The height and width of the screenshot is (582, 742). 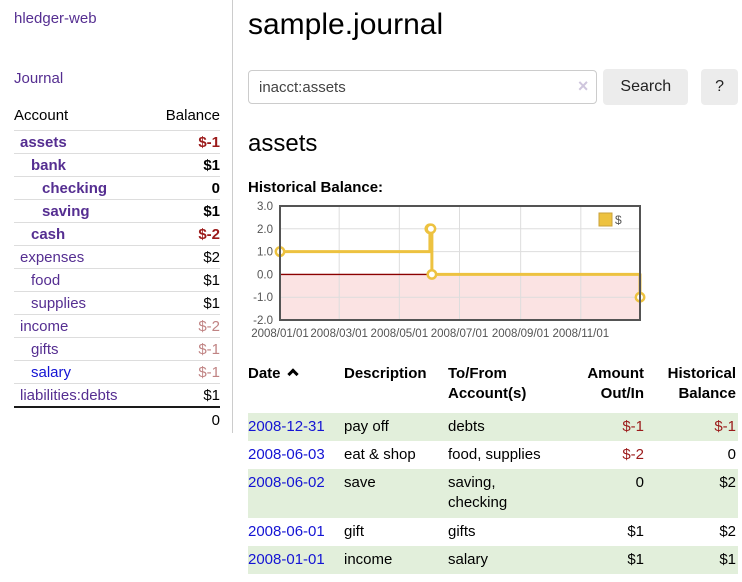 I want to click on transaction-amount: $-1, so click(x=633, y=426).